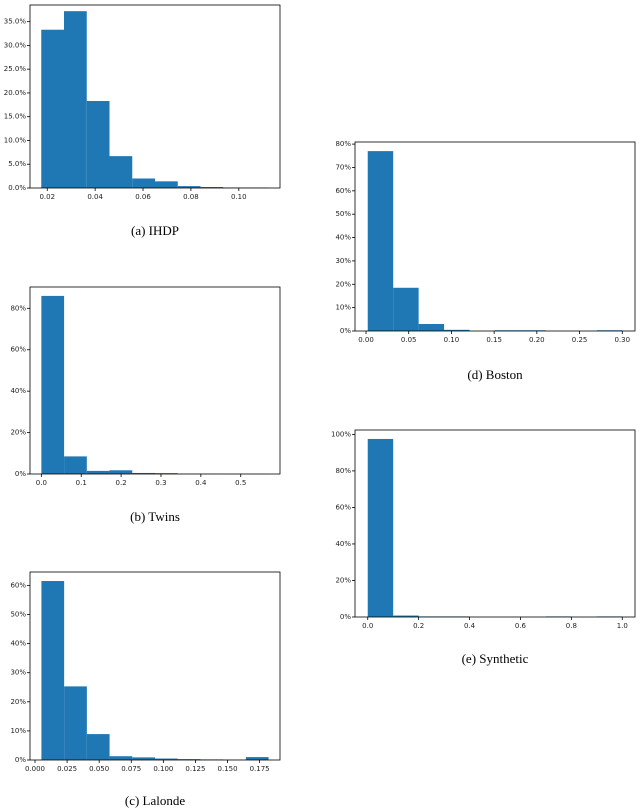 The height and width of the screenshot is (812, 640). I want to click on x-tick-label: 0.15, so click(494, 340).